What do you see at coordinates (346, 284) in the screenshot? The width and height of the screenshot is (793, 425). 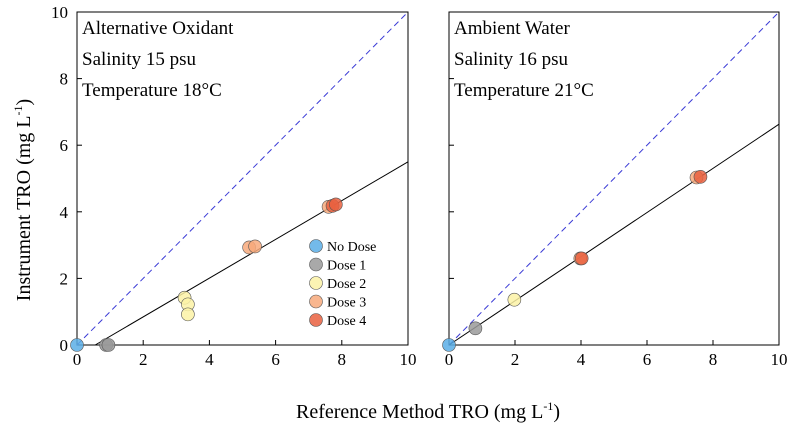 I see `legend-label-dose-2: Dose 2` at bounding box center [346, 284].